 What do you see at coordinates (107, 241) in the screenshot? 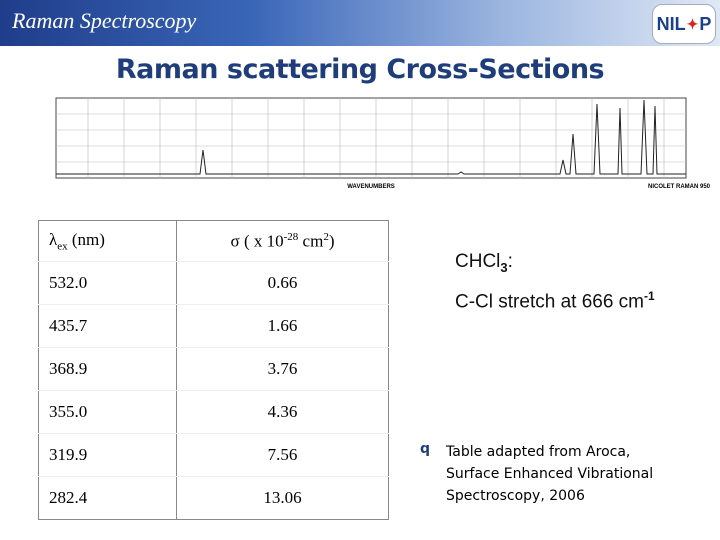
I see `header-cell: λex (nm)` at bounding box center [107, 241].